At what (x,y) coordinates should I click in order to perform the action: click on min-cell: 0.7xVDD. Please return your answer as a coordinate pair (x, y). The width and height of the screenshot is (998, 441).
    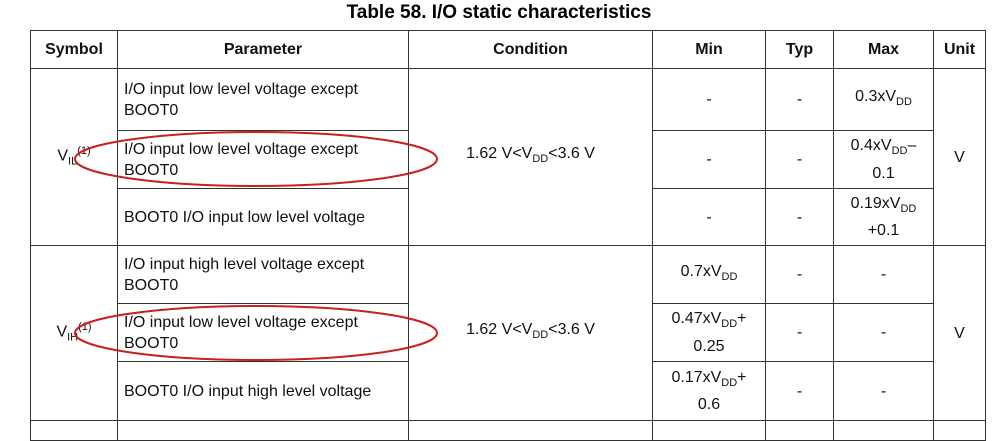
    Looking at the image, I should click on (709, 274).